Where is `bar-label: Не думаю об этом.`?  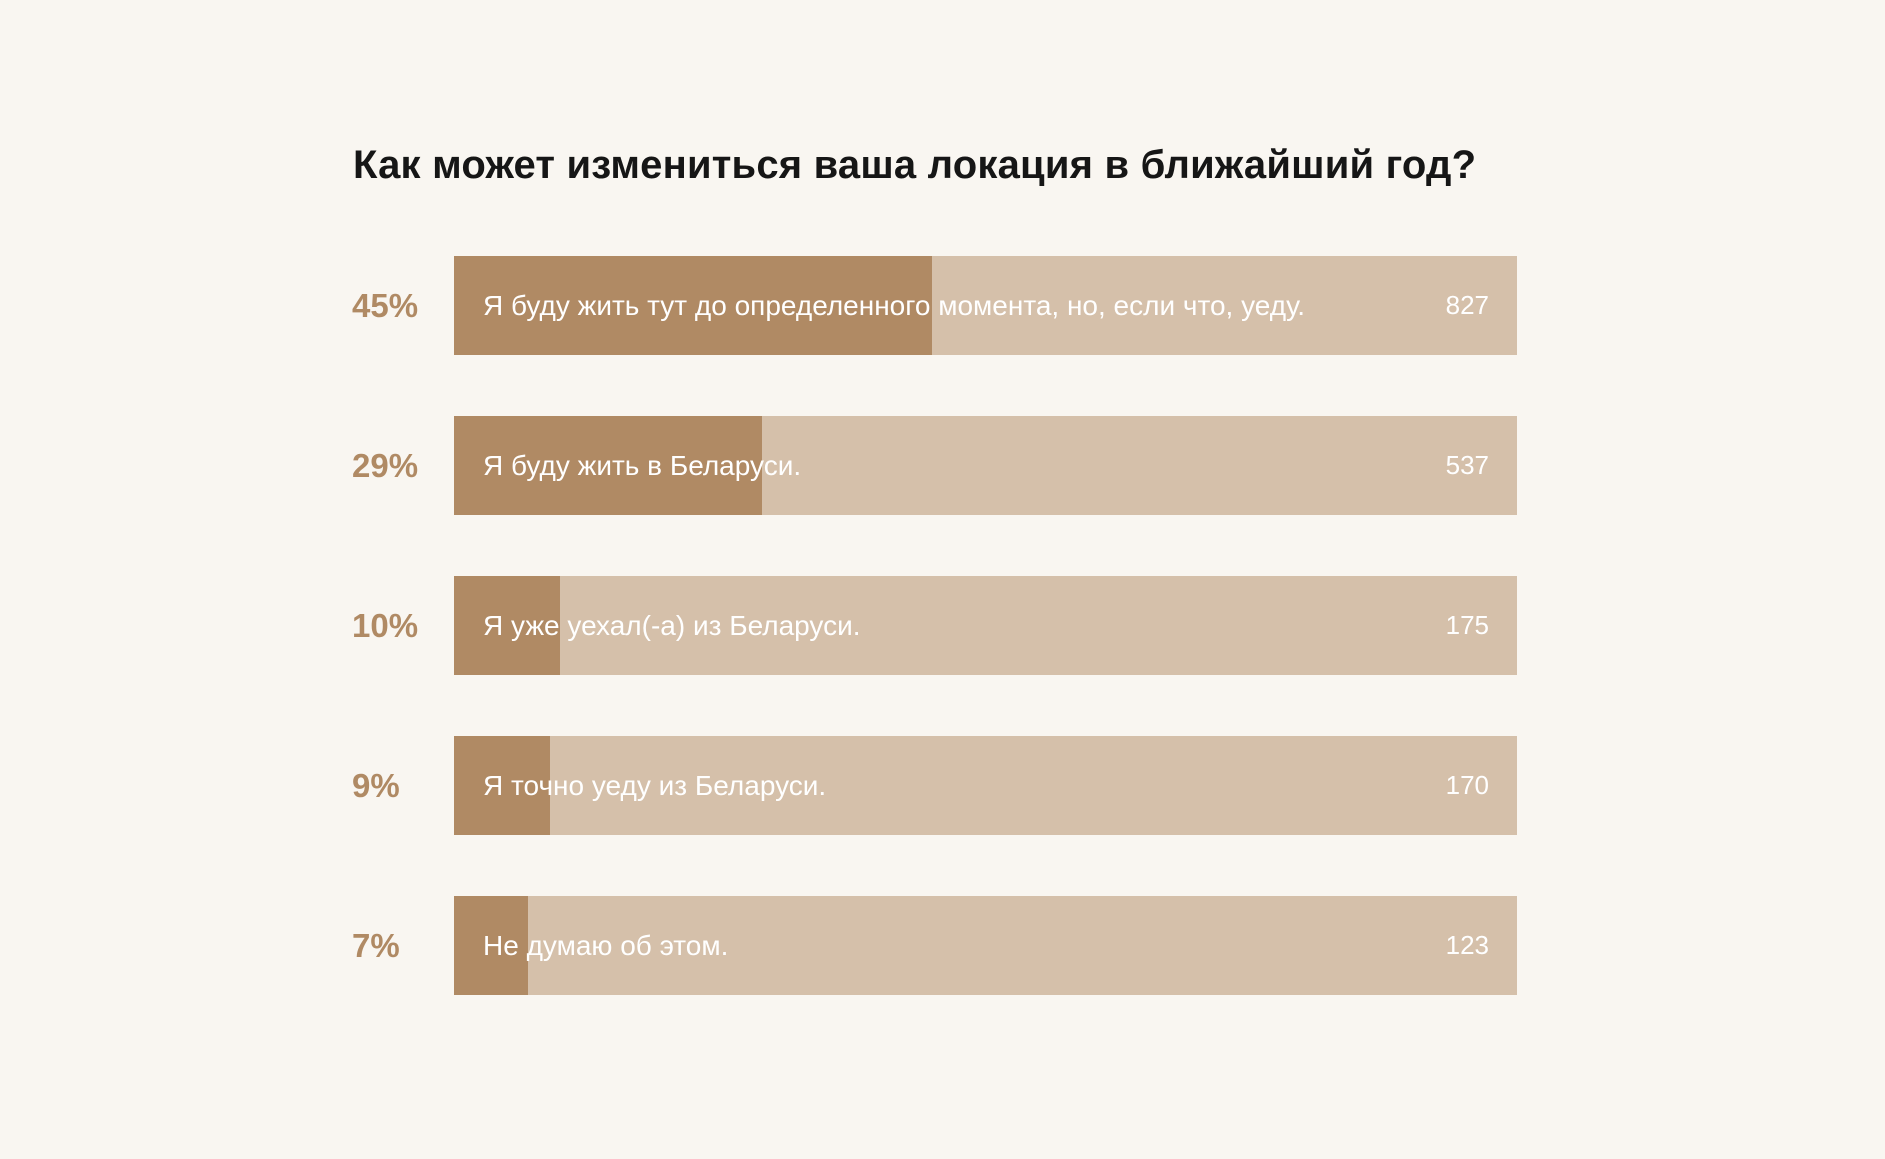
bar-label: Не думаю об этом. is located at coordinates (606, 945).